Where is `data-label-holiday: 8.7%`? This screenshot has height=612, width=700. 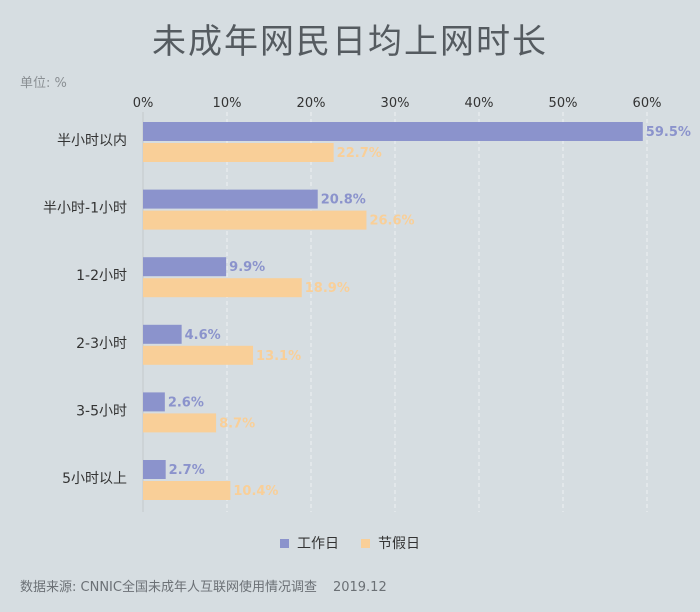
data-label-holiday: 8.7% is located at coordinates (237, 423).